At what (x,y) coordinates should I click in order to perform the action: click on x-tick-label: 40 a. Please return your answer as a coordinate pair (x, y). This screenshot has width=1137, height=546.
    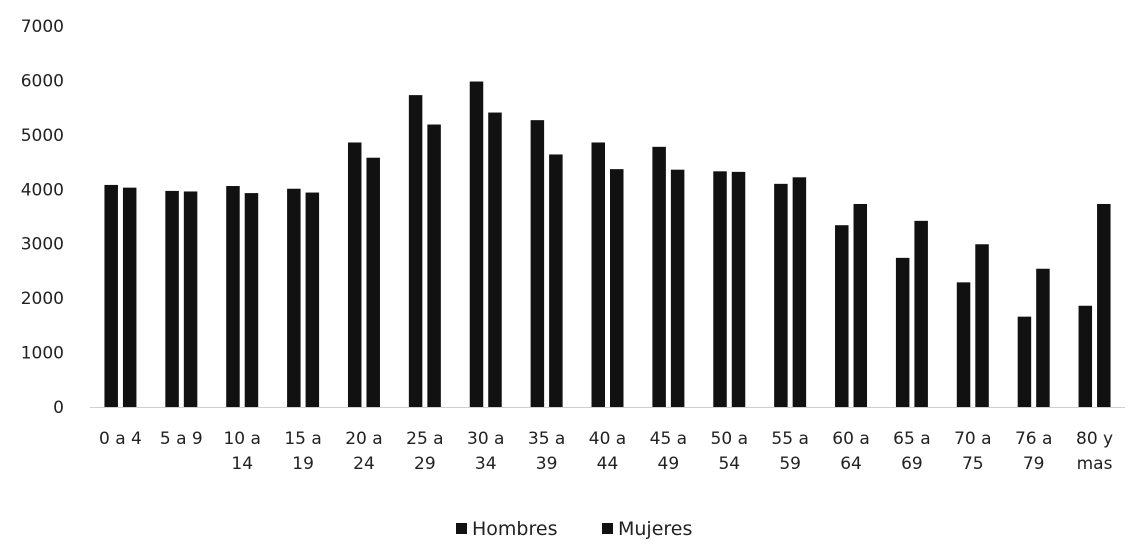
    Looking at the image, I should click on (607, 439).